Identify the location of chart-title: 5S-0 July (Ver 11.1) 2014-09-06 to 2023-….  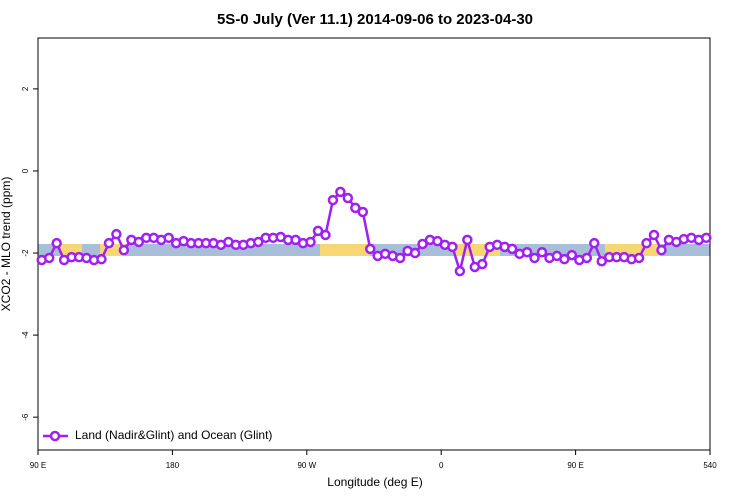
(375, 19).